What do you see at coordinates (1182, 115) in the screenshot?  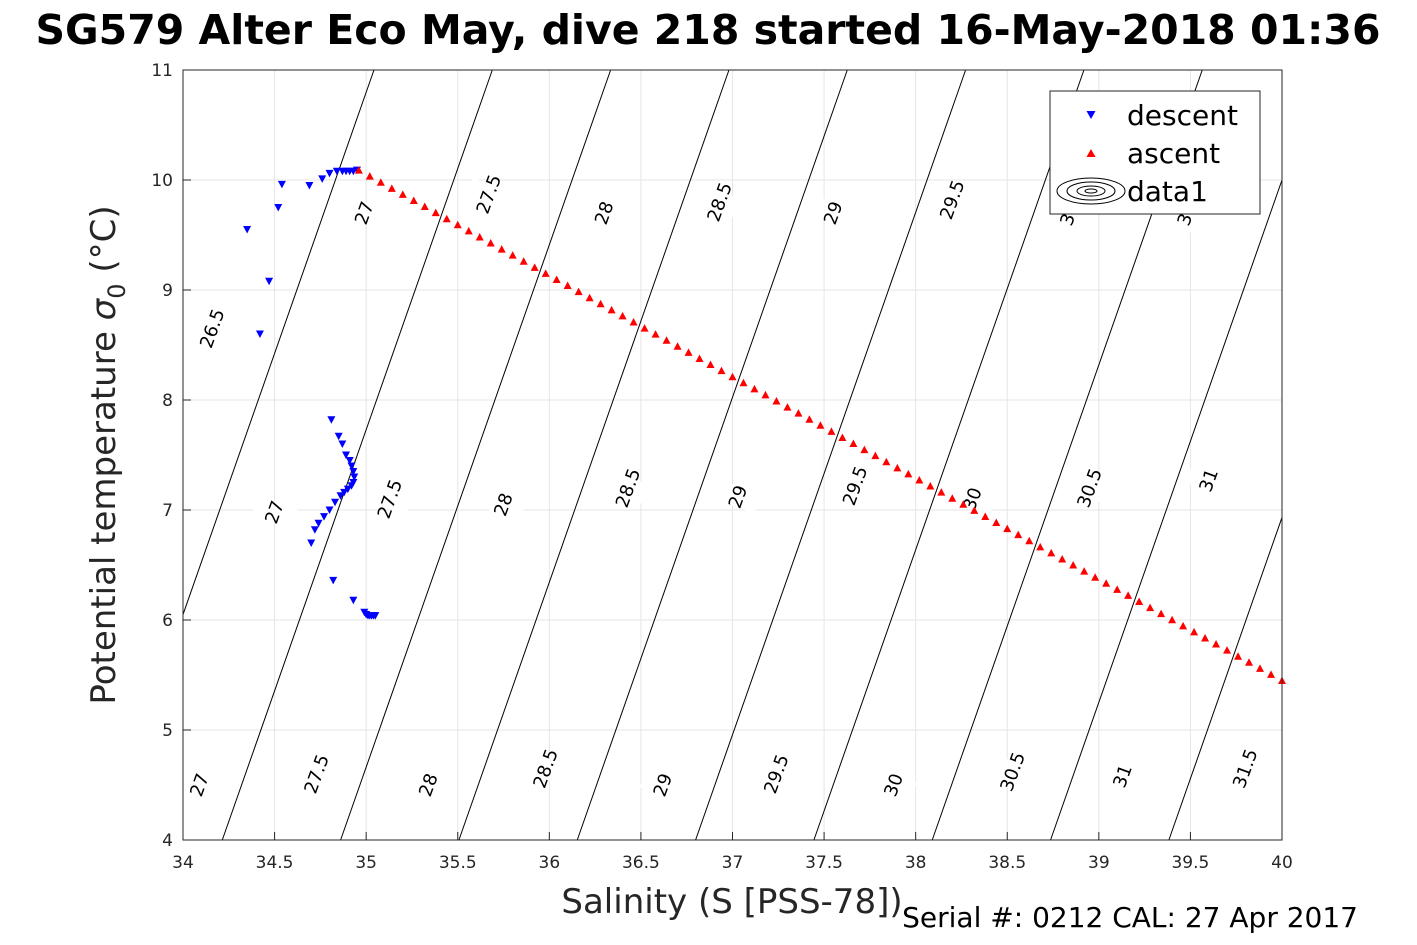 I see `legend-descent-label: descent` at bounding box center [1182, 115].